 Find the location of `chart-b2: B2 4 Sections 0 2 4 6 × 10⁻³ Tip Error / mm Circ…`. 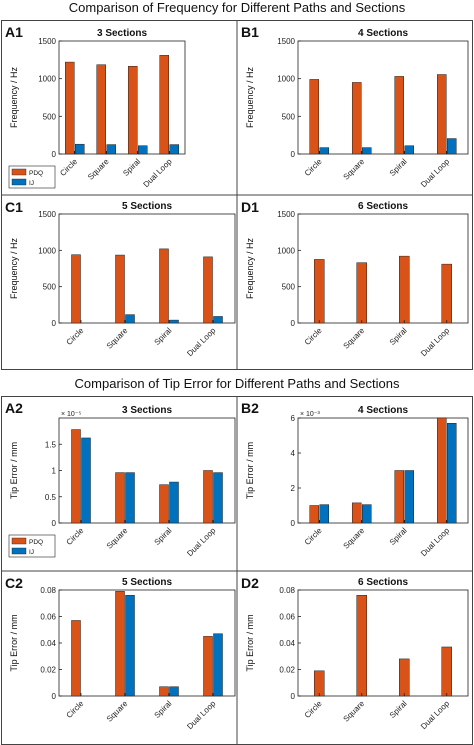

chart-b2: B2 4 Sections 0 2 4 6 × 10⁻³ Tip Error / mm Circ… is located at coordinates (352, 483).